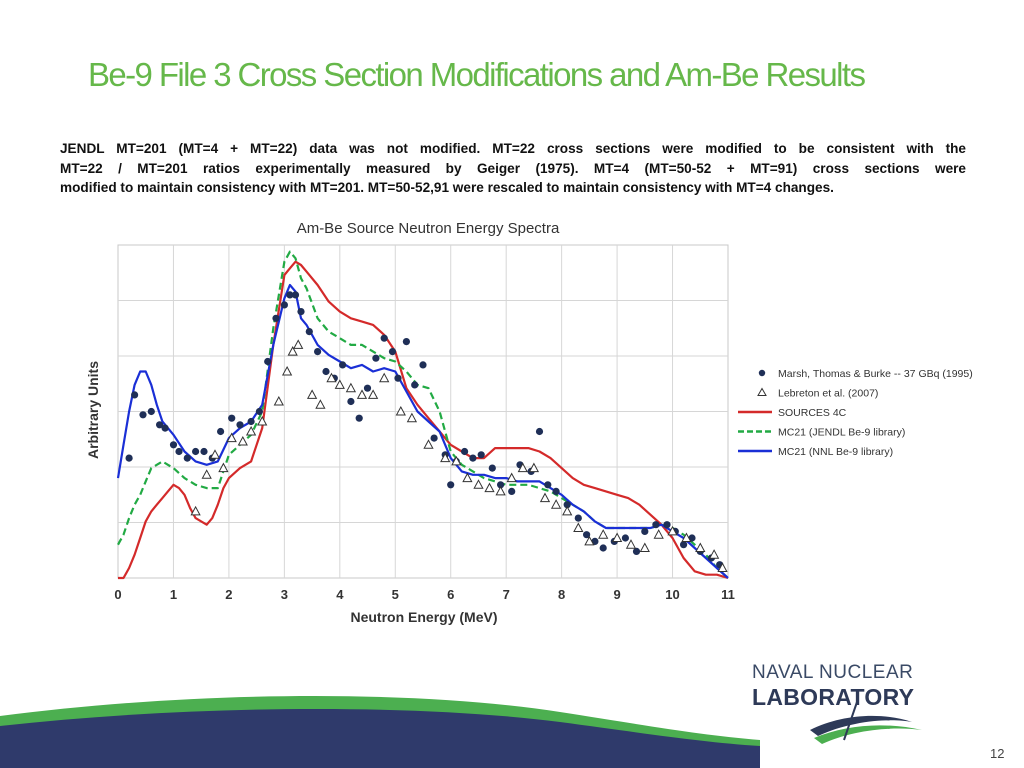  What do you see at coordinates (728, 594) in the screenshot?
I see `x-tick-label: 11` at bounding box center [728, 594].